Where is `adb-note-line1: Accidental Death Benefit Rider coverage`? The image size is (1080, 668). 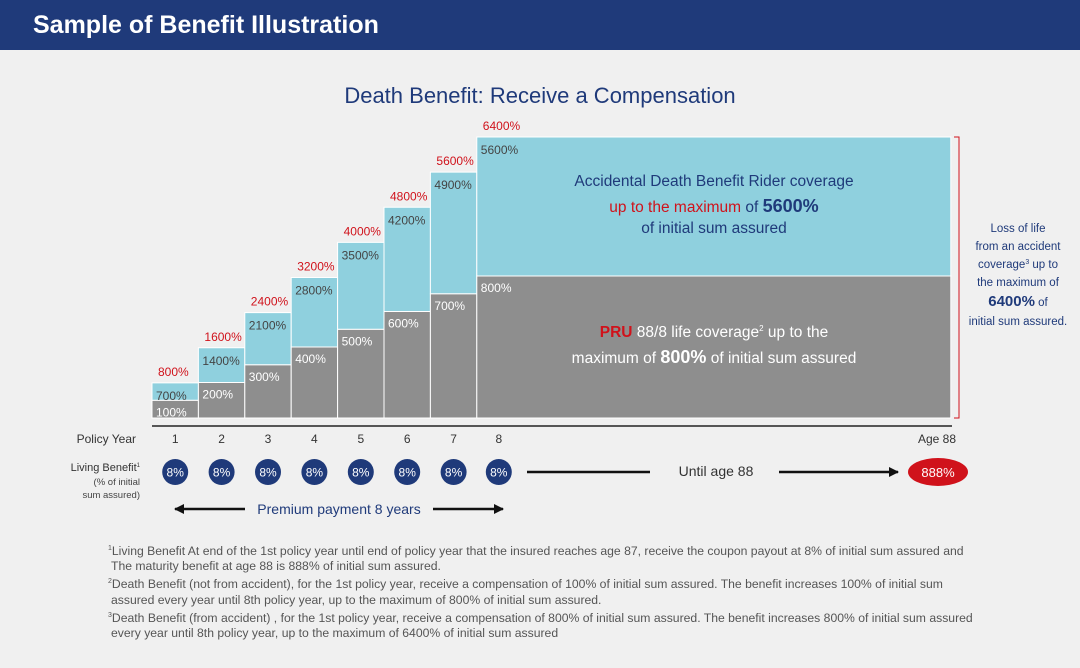
adb-note-line1: Accidental Death Benefit Rider coverage is located at coordinates (713, 181).